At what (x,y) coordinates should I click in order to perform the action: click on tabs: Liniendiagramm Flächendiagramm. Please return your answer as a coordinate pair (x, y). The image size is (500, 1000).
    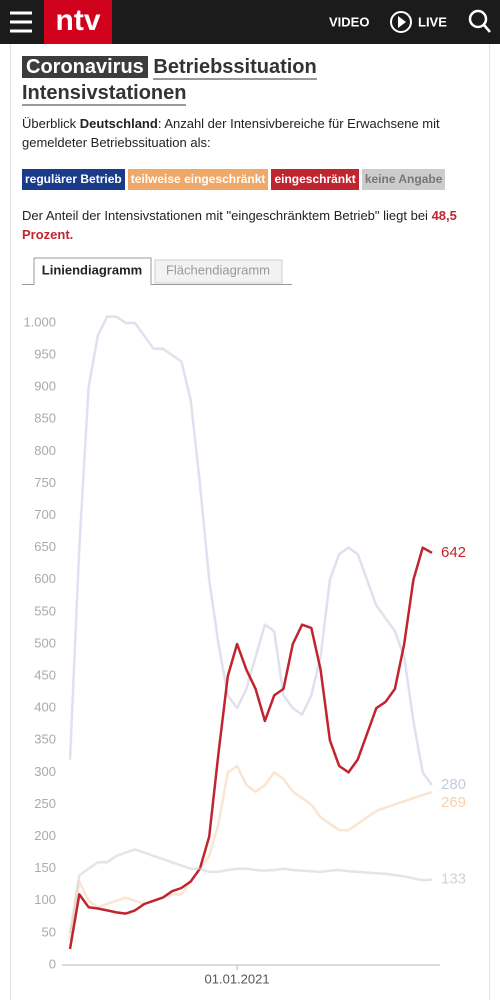
    Looking at the image, I should click on (157, 271).